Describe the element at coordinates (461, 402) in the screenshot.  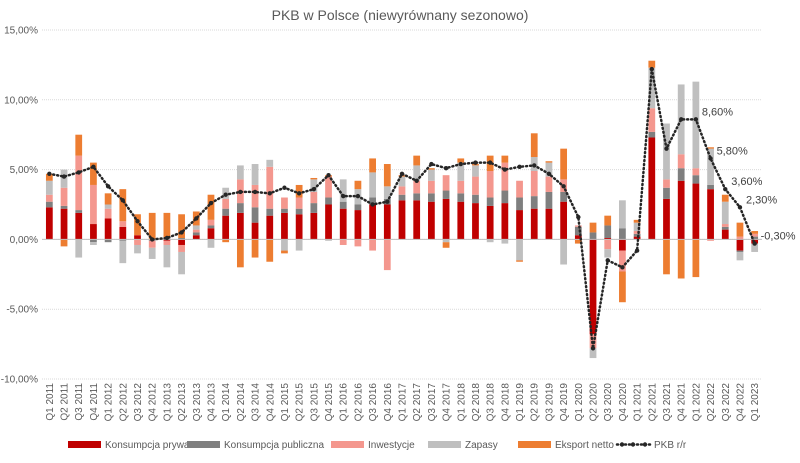
I see `x-tick-label: Q1 2018` at that location.